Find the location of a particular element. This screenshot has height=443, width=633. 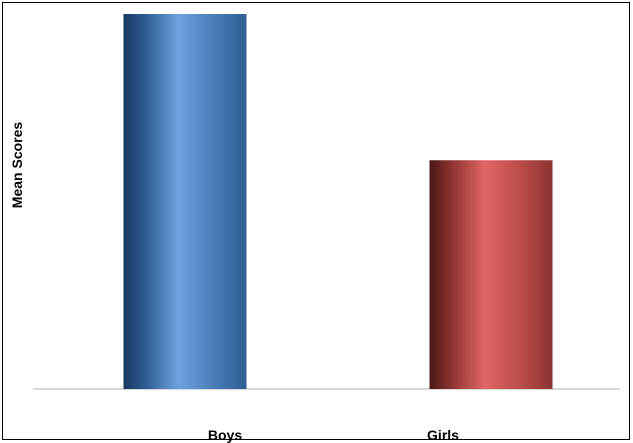

y-axis-title: Mean Scores is located at coordinates (17, 165).